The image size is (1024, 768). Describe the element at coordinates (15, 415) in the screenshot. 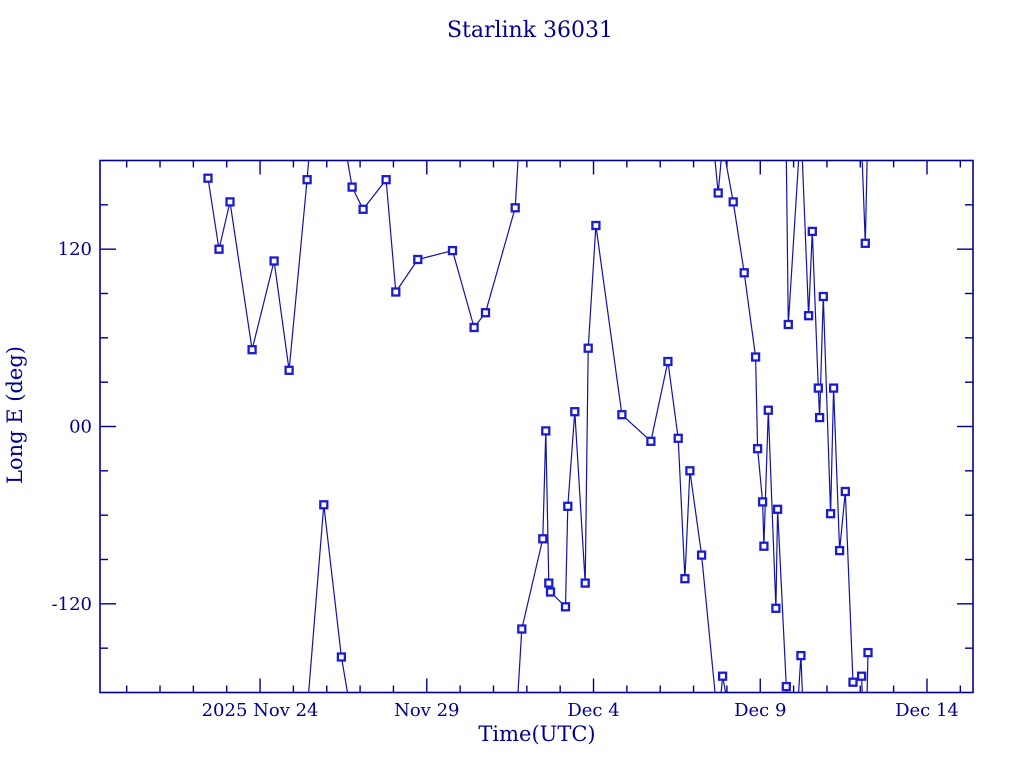

I see `y-axis-label: Long E (deg)` at that location.